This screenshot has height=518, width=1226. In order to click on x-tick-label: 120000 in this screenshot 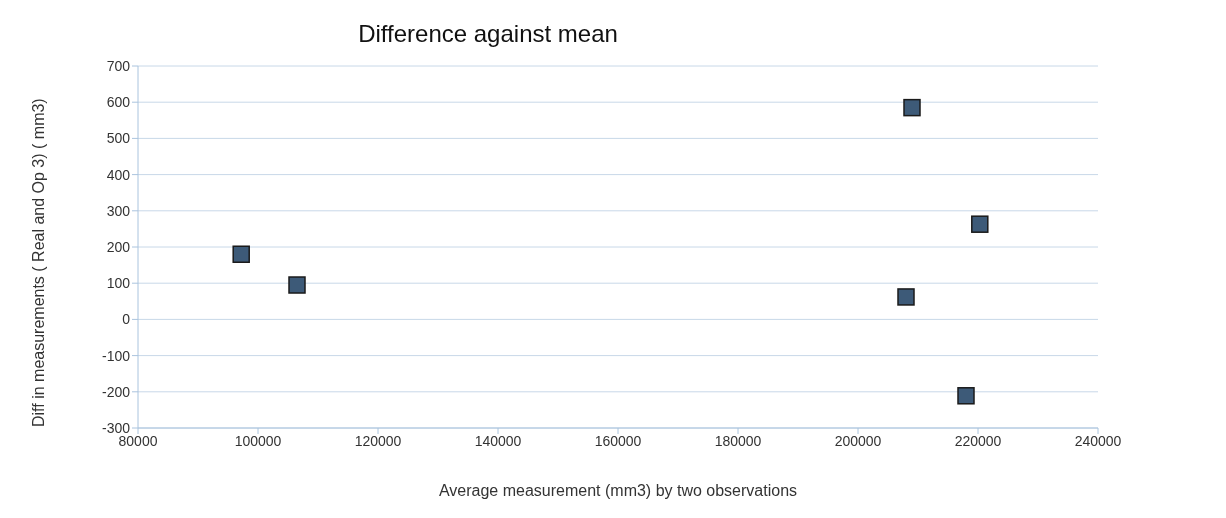, I will do `click(378, 440)`.